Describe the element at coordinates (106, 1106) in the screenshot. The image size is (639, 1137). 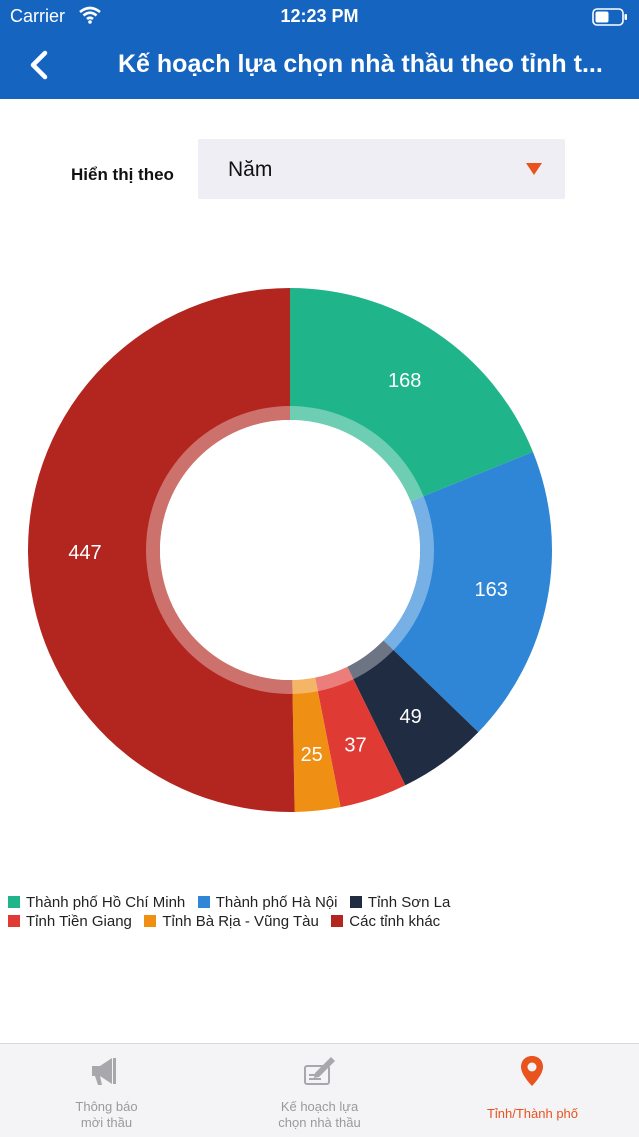
I see `tab-label-line1: Thông báo` at that location.